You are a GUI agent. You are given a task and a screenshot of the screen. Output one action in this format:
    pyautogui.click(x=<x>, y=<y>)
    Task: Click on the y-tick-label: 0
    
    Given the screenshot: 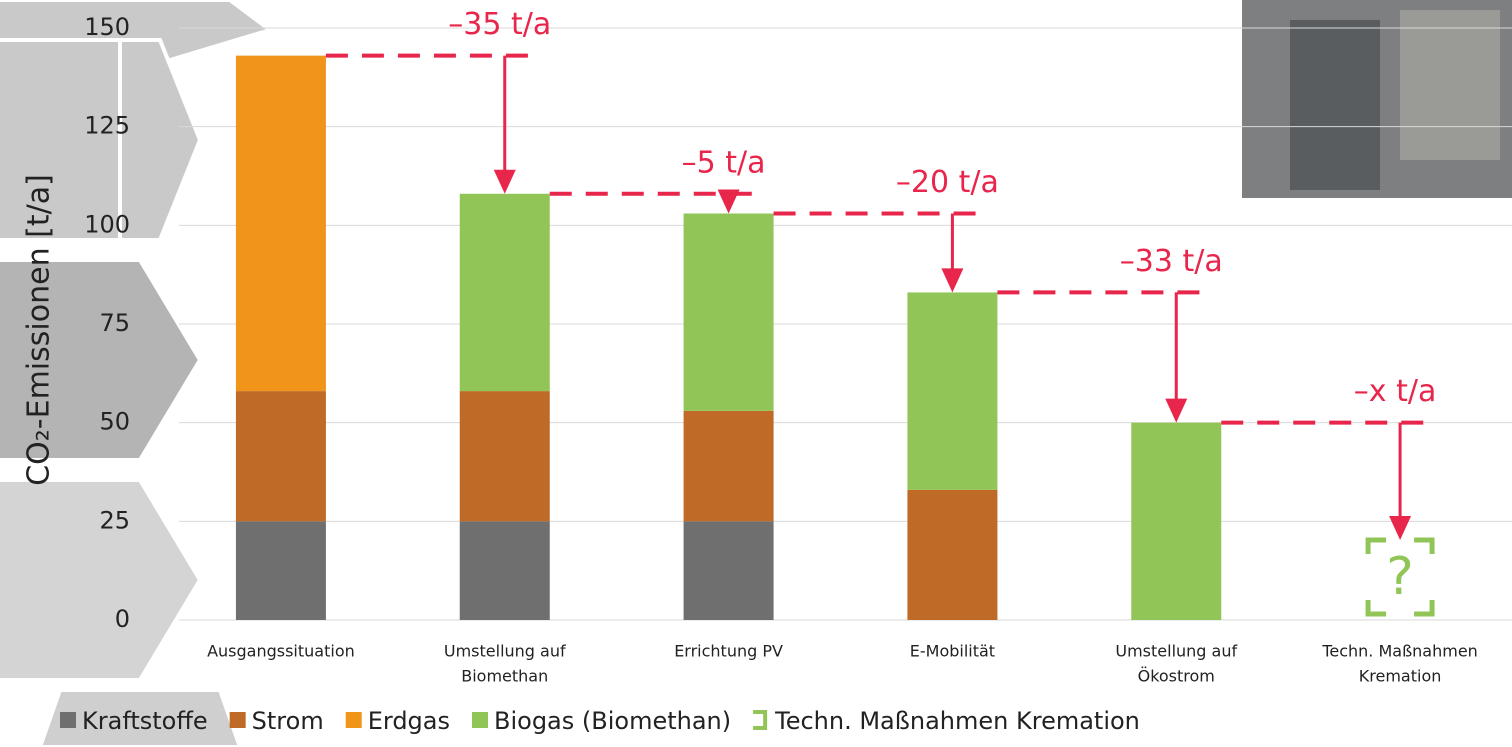 What is the action you would take?
    pyautogui.click(x=122, y=619)
    